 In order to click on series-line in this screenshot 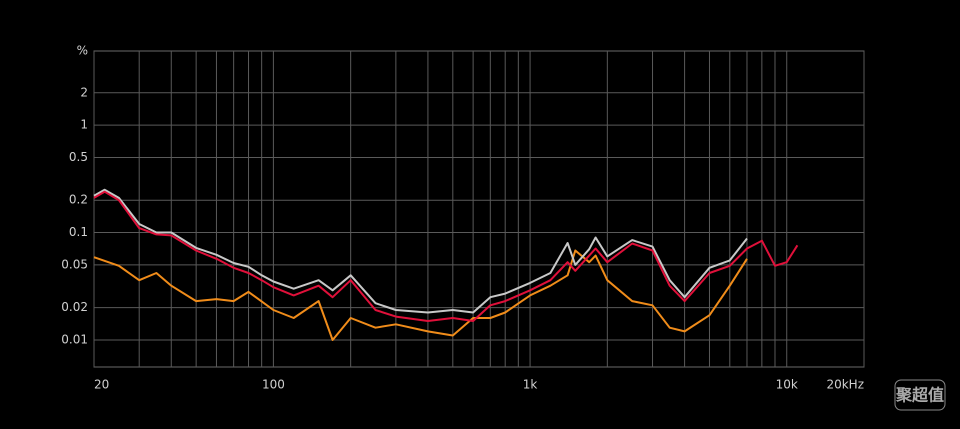, I will do `click(420, 295)`.